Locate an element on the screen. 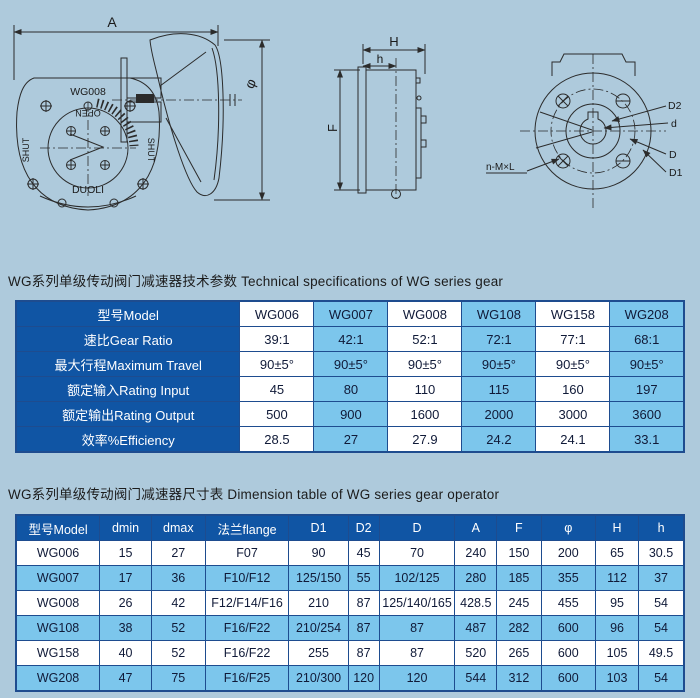 This screenshot has height=698, width=700. column-header: D1 is located at coordinates (318, 527).